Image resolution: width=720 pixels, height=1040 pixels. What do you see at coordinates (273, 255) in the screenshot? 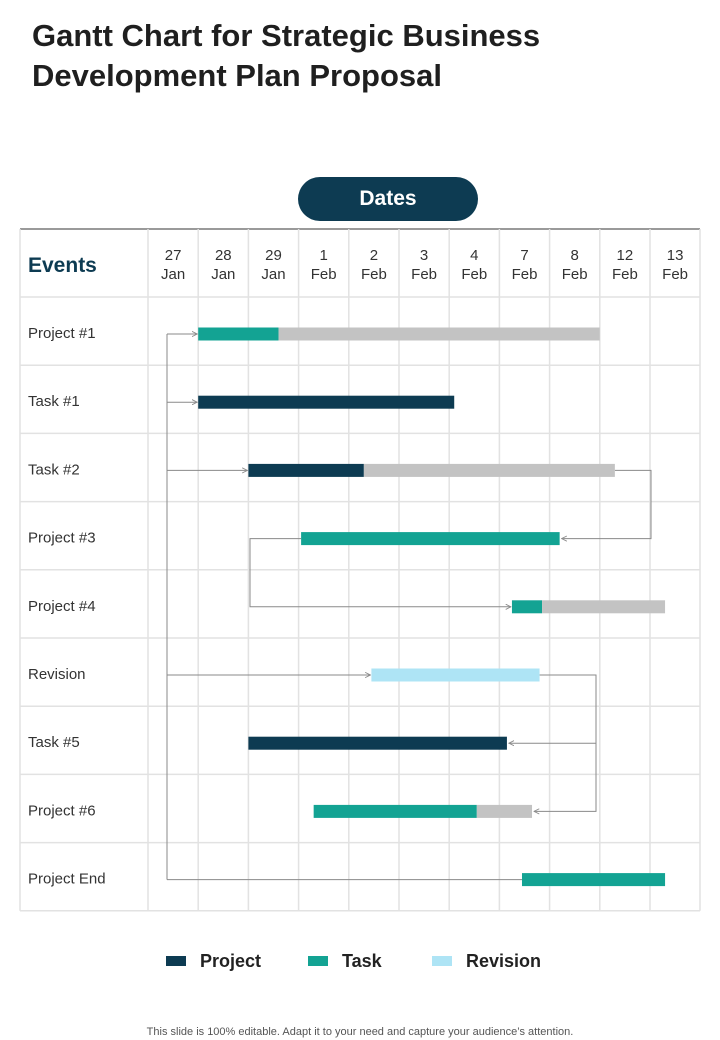
I see `date-day-label: 29` at bounding box center [273, 255].